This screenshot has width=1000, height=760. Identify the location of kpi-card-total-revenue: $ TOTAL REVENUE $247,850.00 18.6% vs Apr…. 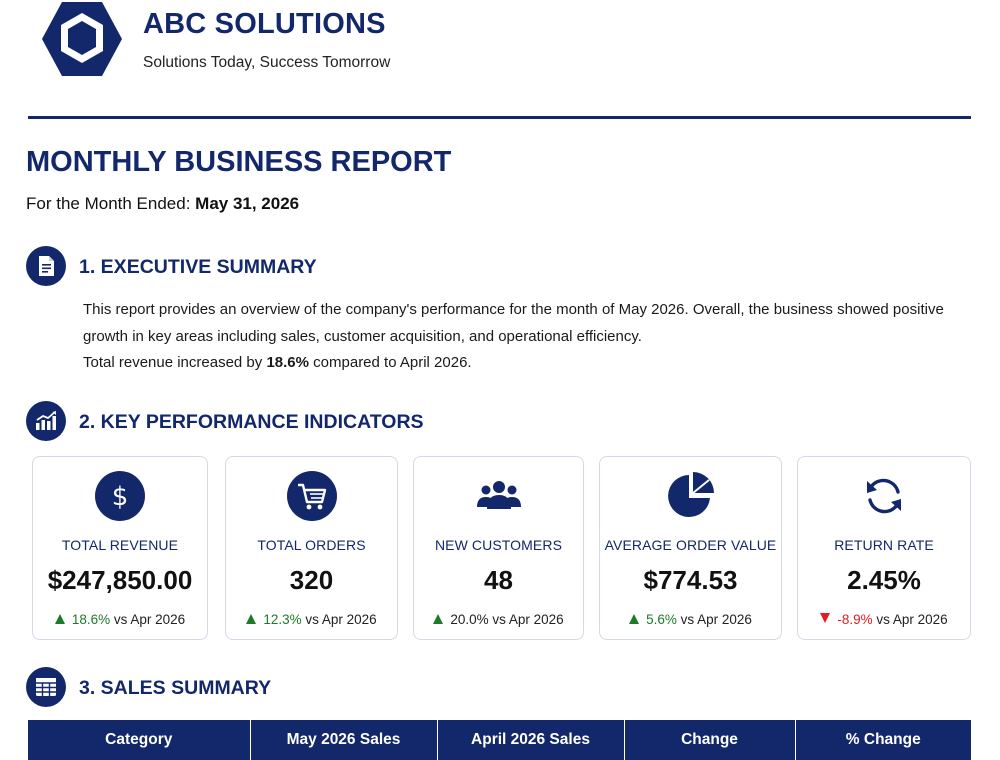
(120, 548).